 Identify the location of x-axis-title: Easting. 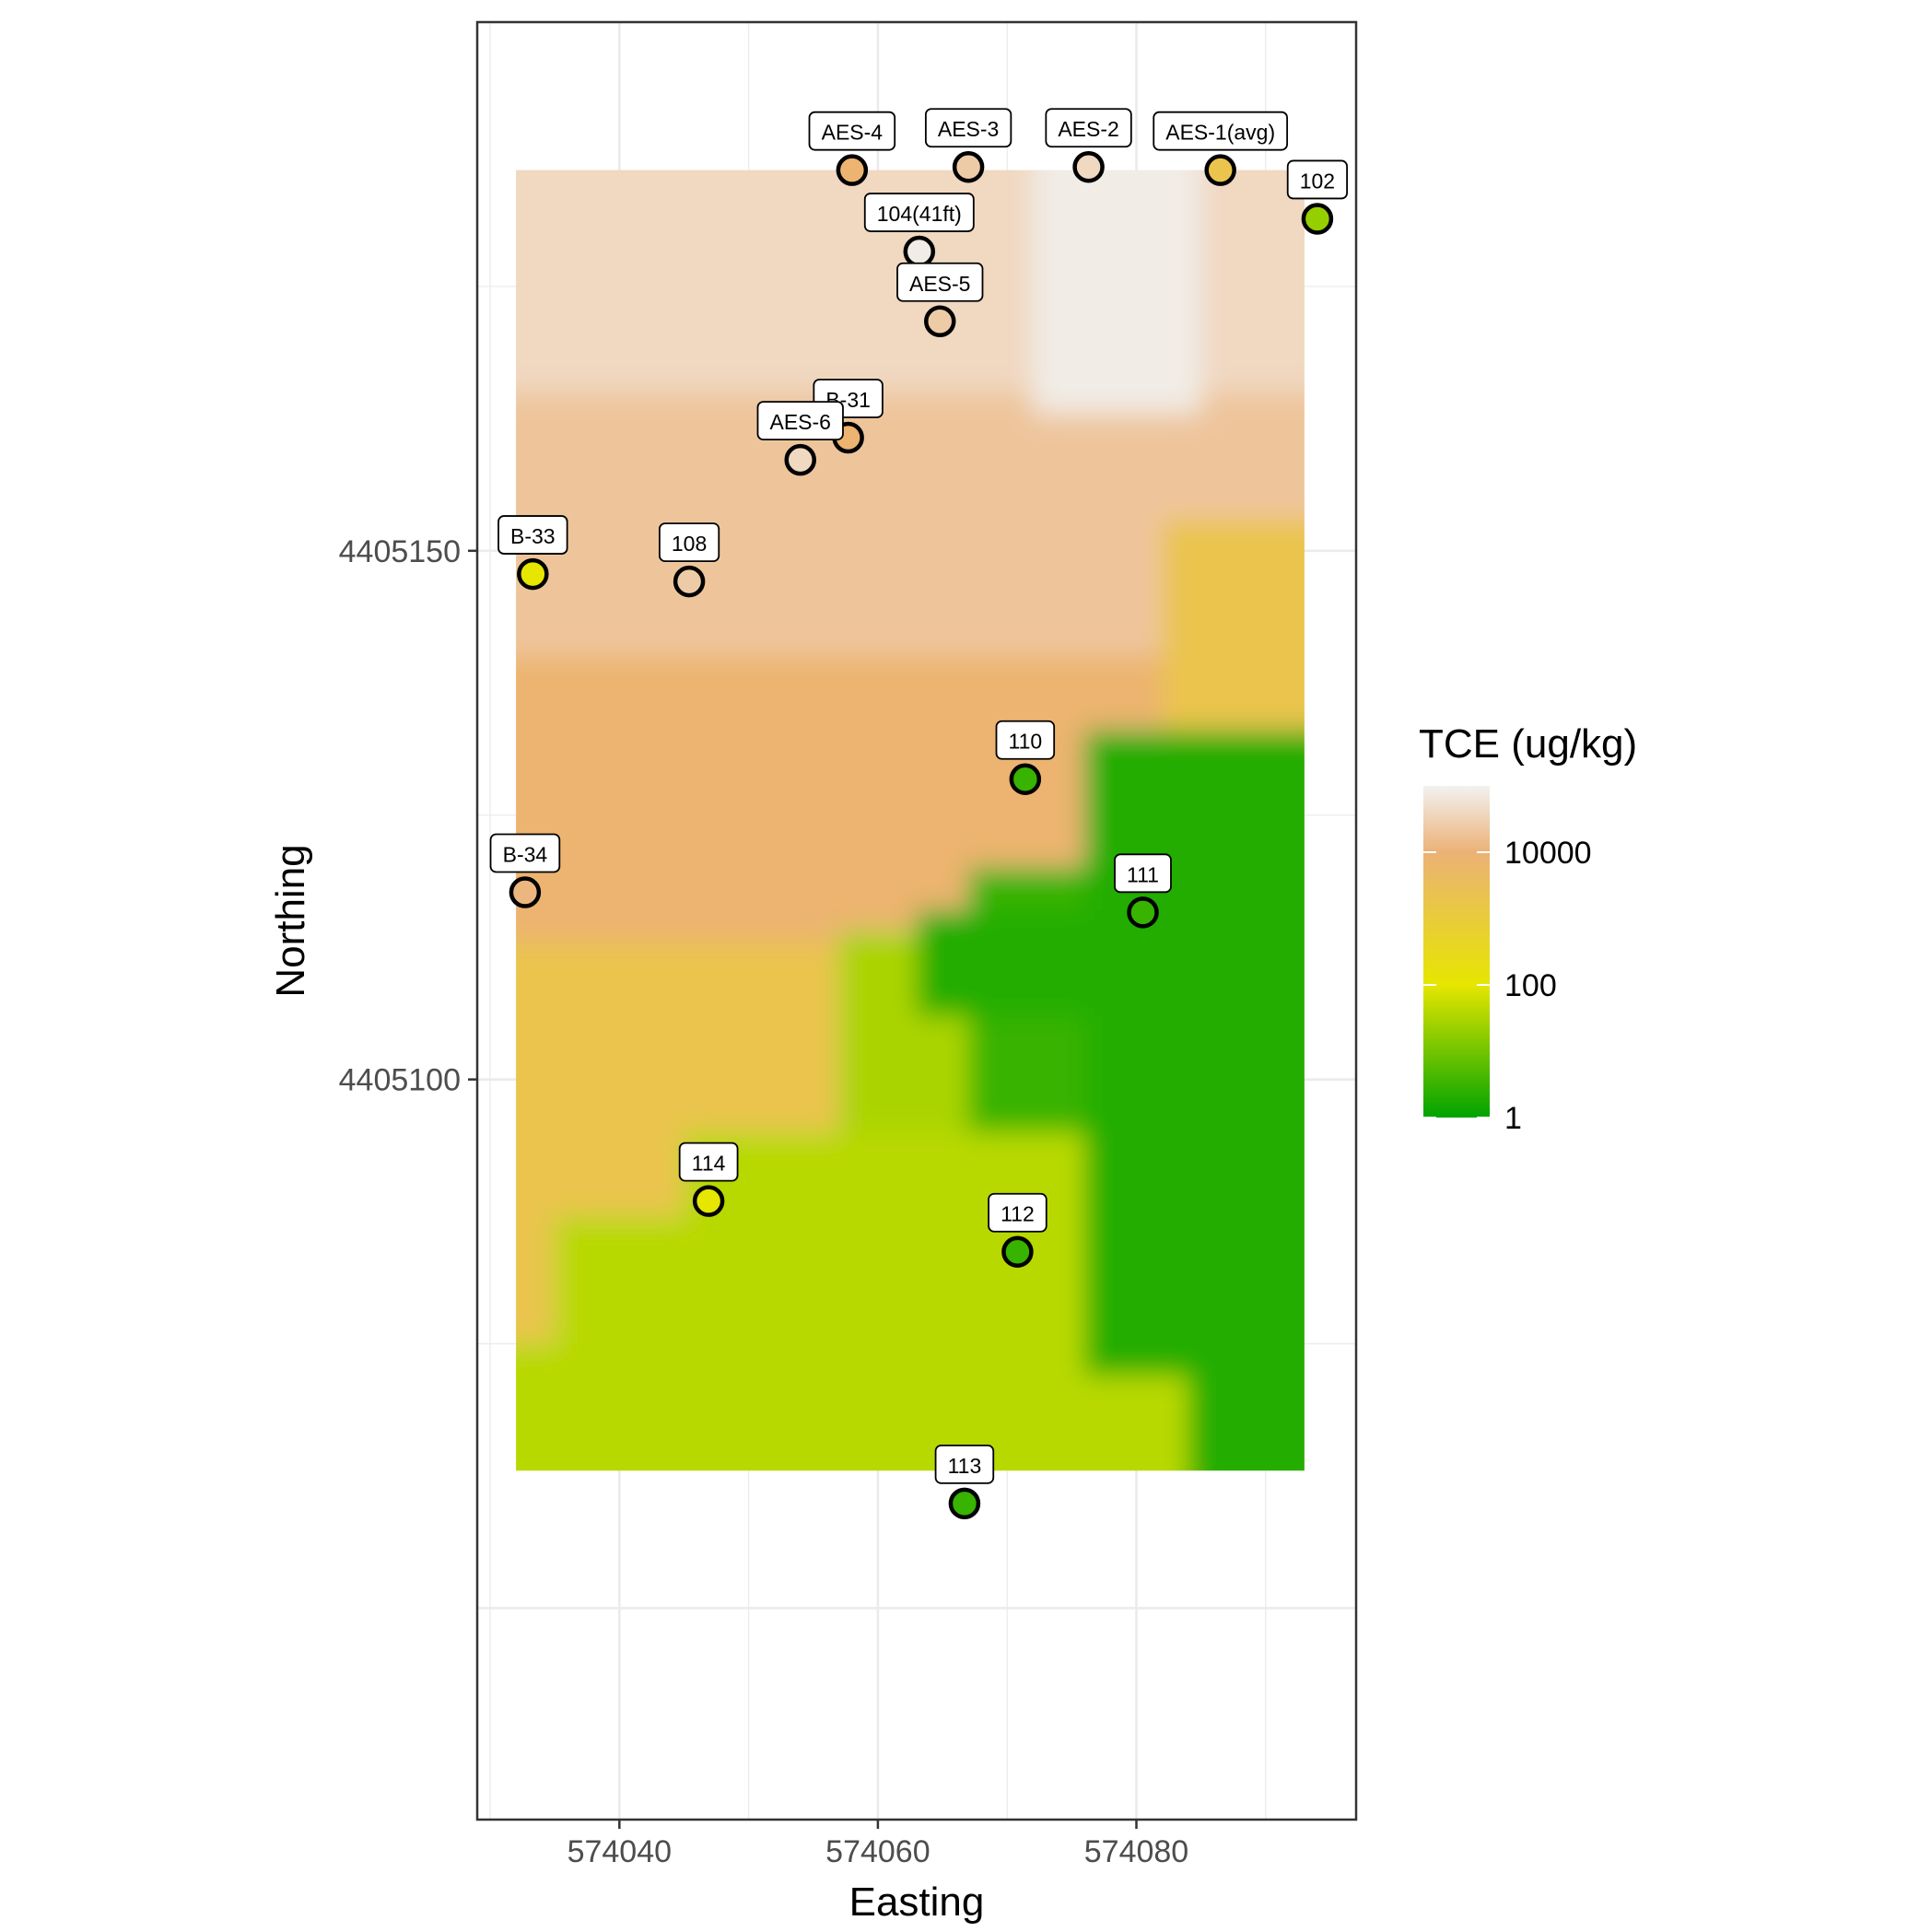
(917, 1902).